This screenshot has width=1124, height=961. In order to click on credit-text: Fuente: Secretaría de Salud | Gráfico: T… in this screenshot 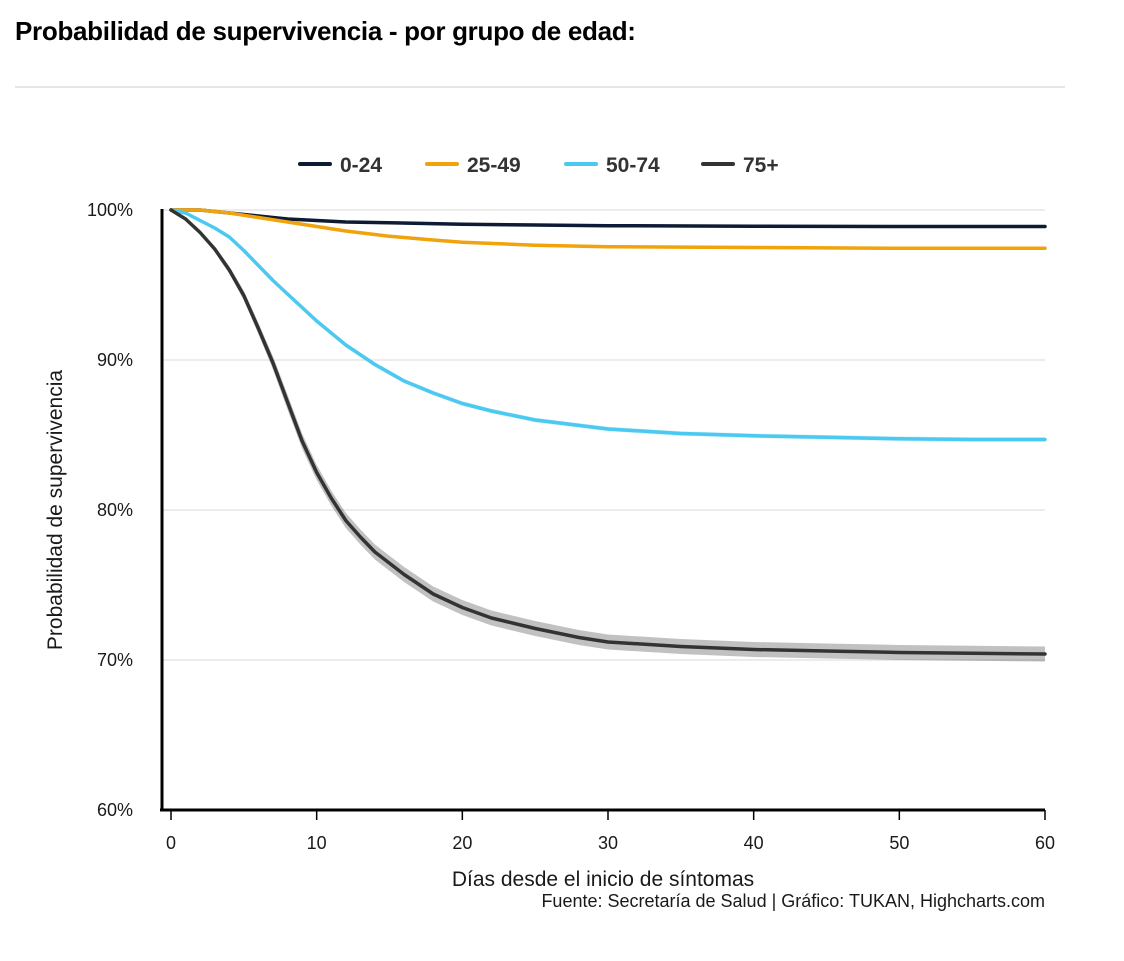, I will do `click(793, 901)`.